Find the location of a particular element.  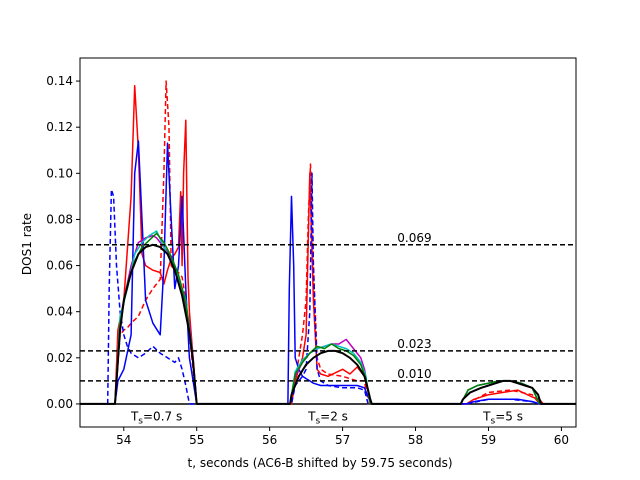

y-tick-label-6: 0.12 is located at coordinates (59, 127).